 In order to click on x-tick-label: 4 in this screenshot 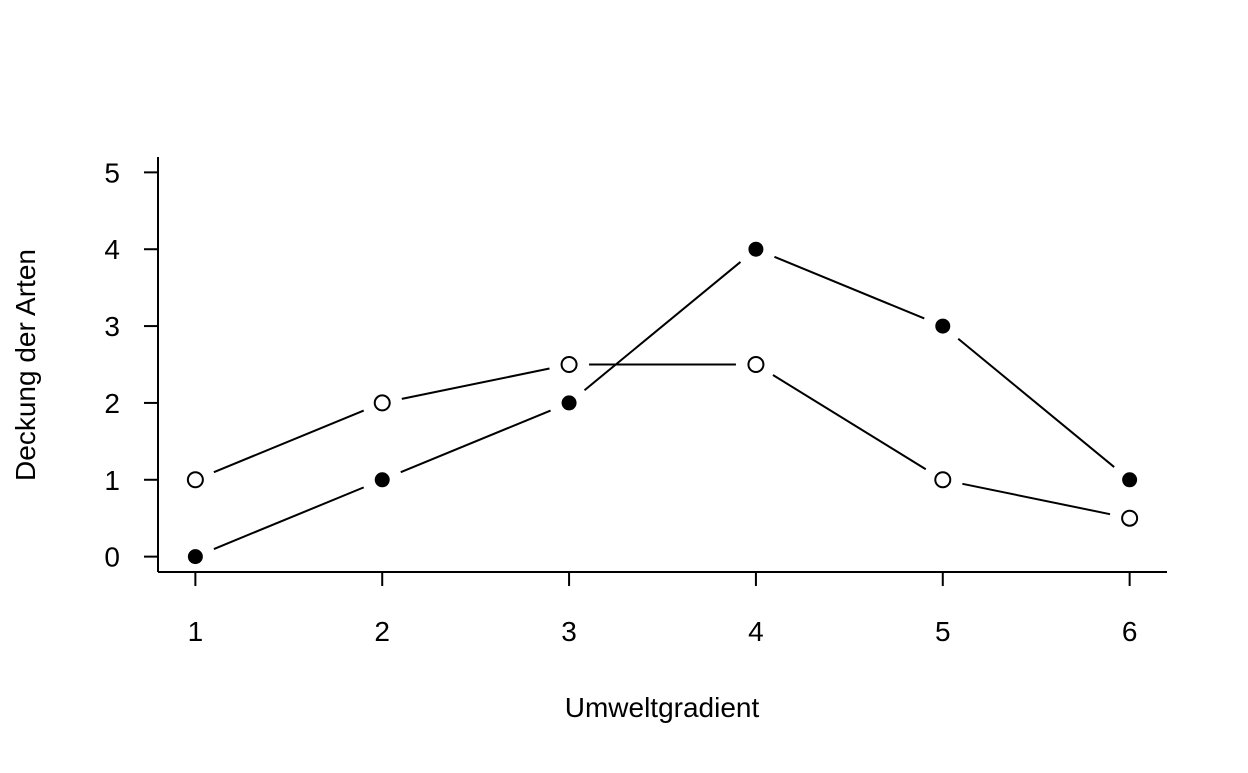, I will do `click(756, 631)`.